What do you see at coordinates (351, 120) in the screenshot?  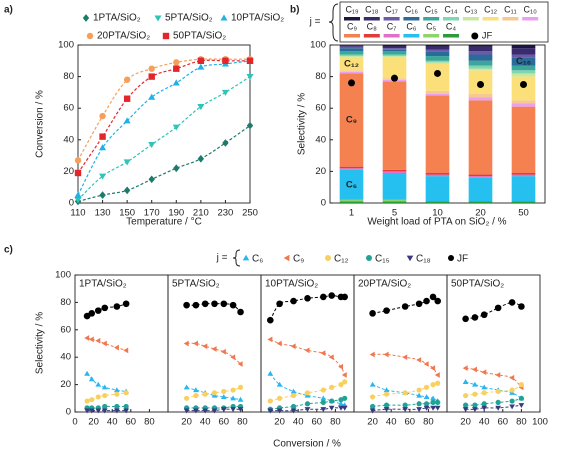 I see `segment-label: C₉` at bounding box center [351, 120].